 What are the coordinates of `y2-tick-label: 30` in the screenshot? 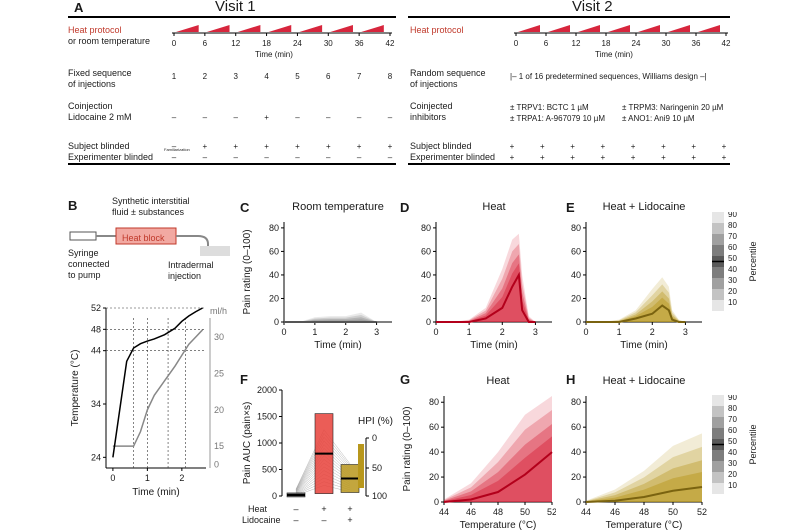 It's located at (219, 337).